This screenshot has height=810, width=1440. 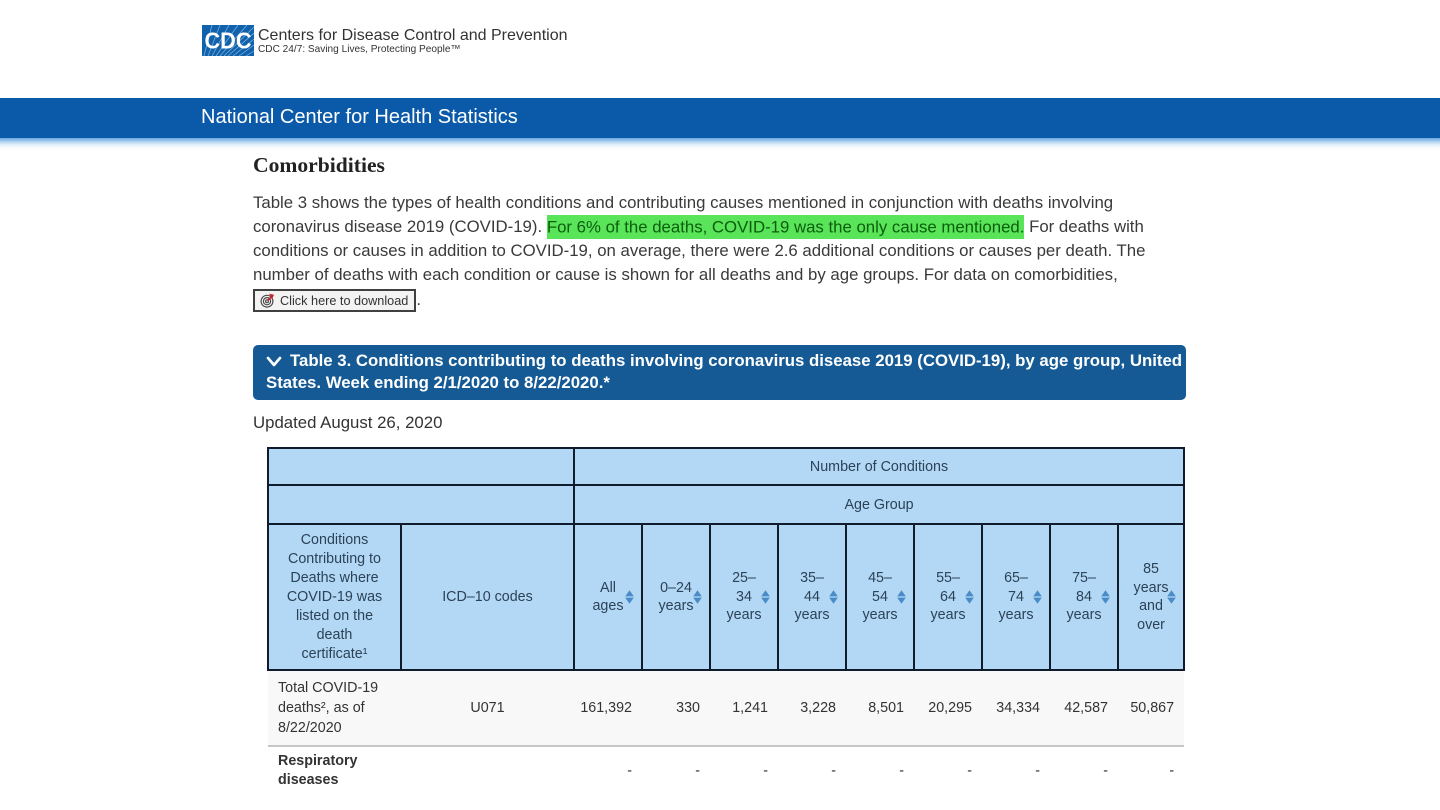 What do you see at coordinates (228, 41) in the screenshot?
I see `svg-text: CDC` at bounding box center [228, 41].